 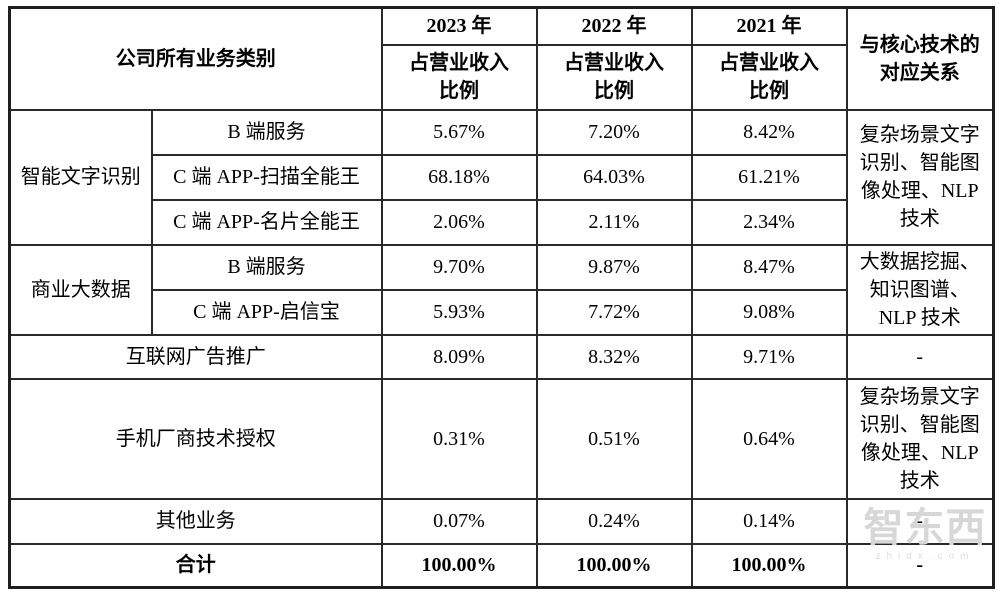 What do you see at coordinates (920, 177) in the screenshot?
I see `group-smart-text-tech: 复杂场景文字 识别、智能图 像处理、NLP 技术` at bounding box center [920, 177].